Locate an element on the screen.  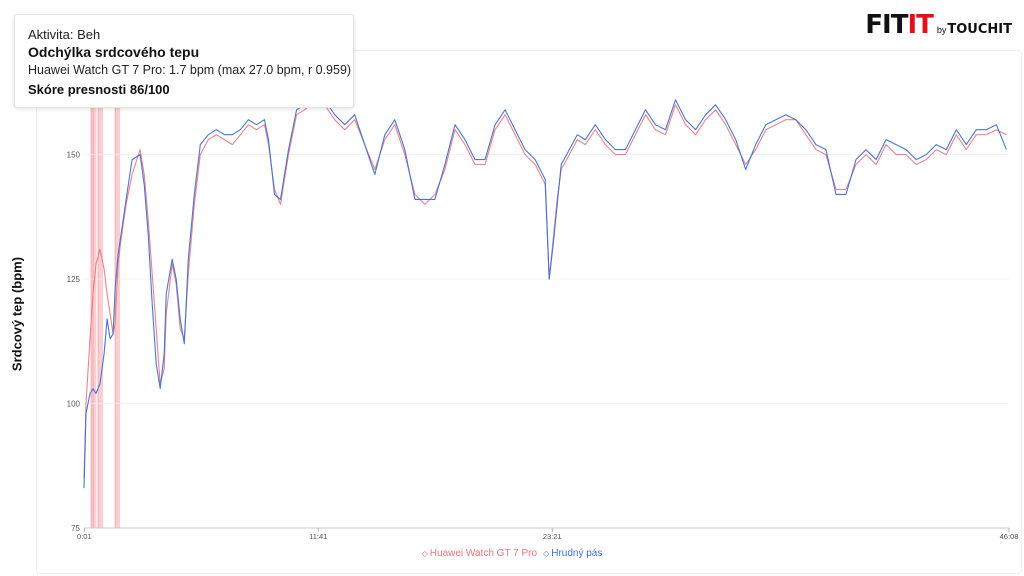
y-tick-label: 125 is located at coordinates (74, 279).